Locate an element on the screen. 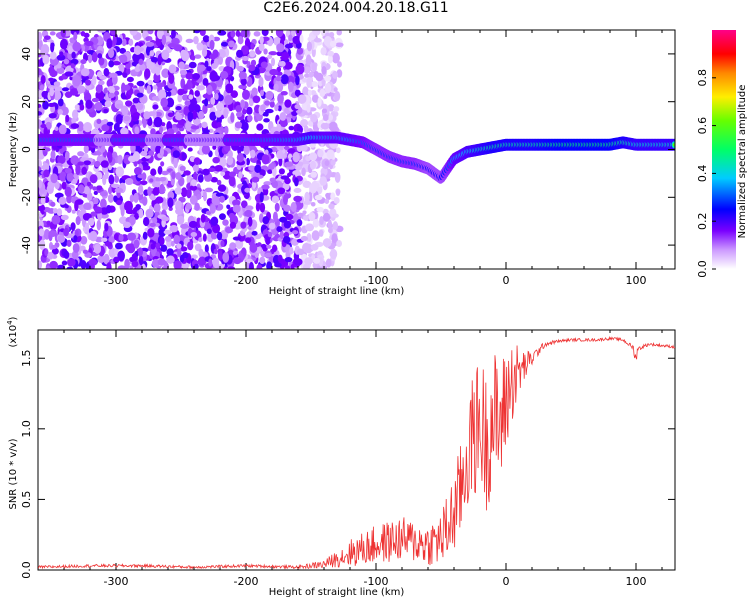 Image resolution: width=750 pixels, height=600 pixels. y-tick-label: 0 is located at coordinates (26, 149).